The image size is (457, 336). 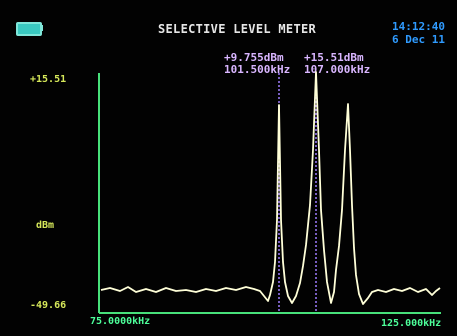 What do you see at coordinates (237, 29) in the screenshot?
I see `screen-title: SELECTIVE LEVEL METER` at bounding box center [237, 29].